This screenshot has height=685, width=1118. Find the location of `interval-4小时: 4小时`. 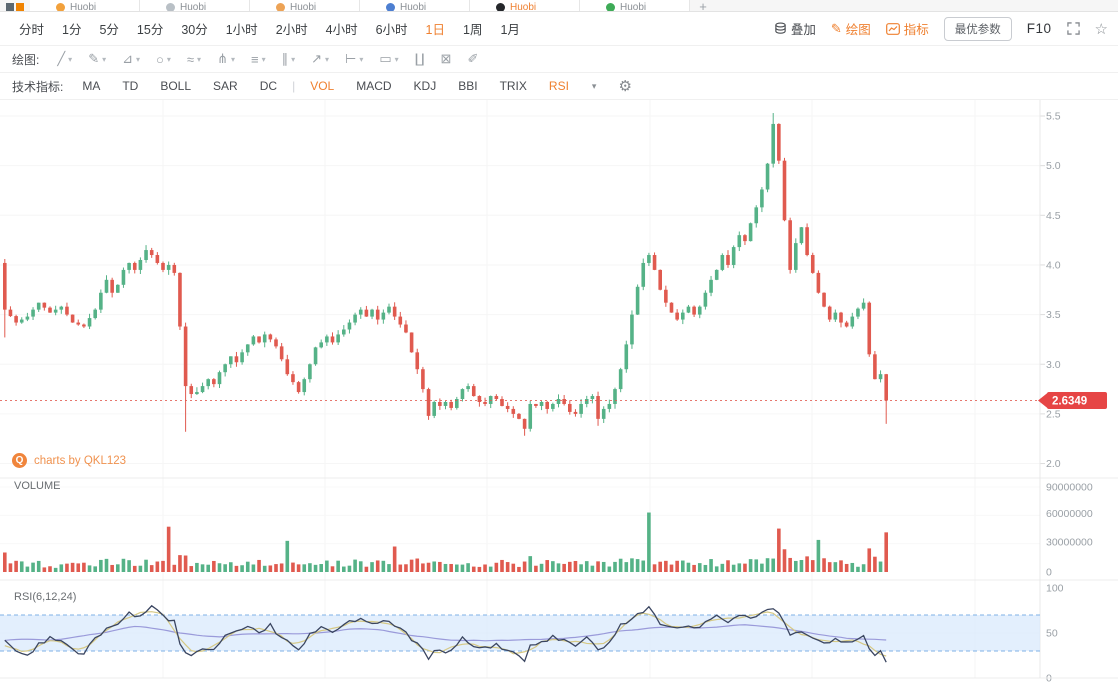

interval-4小时: 4小时 is located at coordinates (341, 30).